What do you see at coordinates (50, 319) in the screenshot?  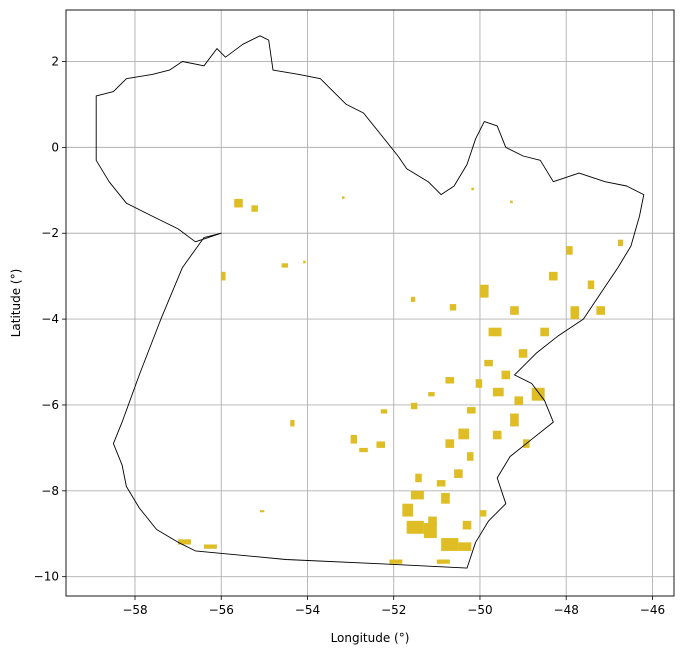 I see `y-tick-label: −4` at bounding box center [50, 319].